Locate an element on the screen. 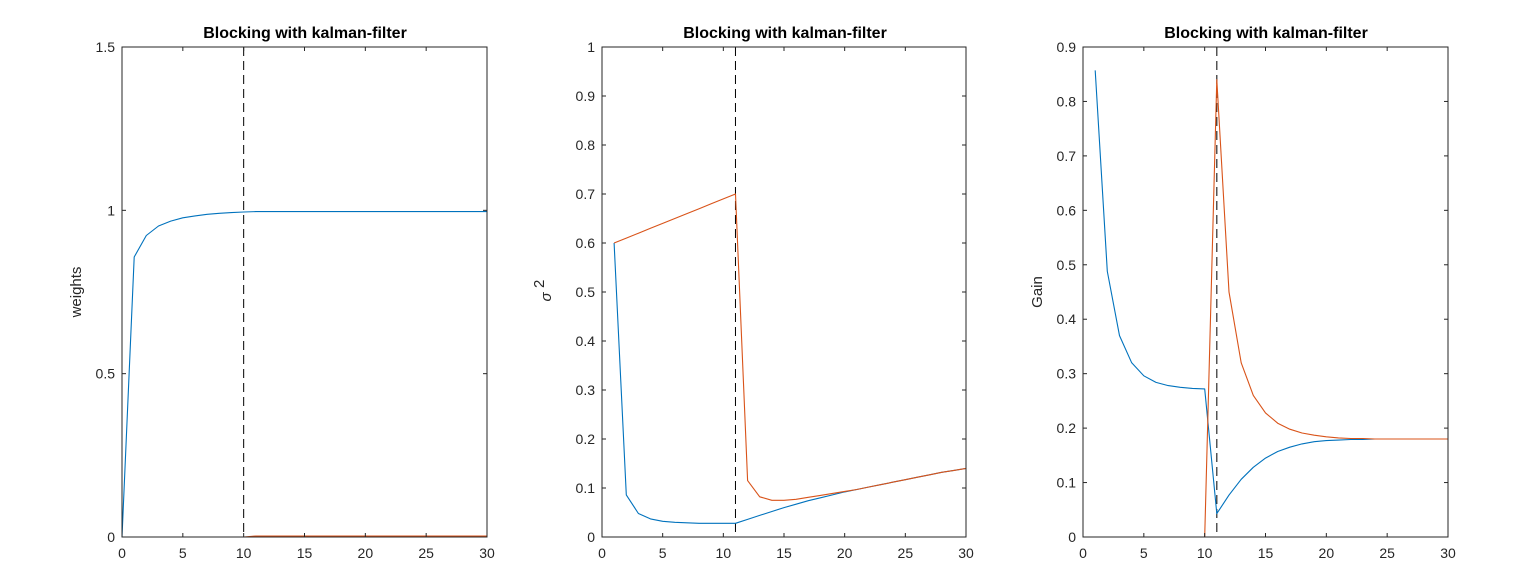 The width and height of the screenshot is (1531, 585). y-axis-label: σ 2 is located at coordinates (543, 291).